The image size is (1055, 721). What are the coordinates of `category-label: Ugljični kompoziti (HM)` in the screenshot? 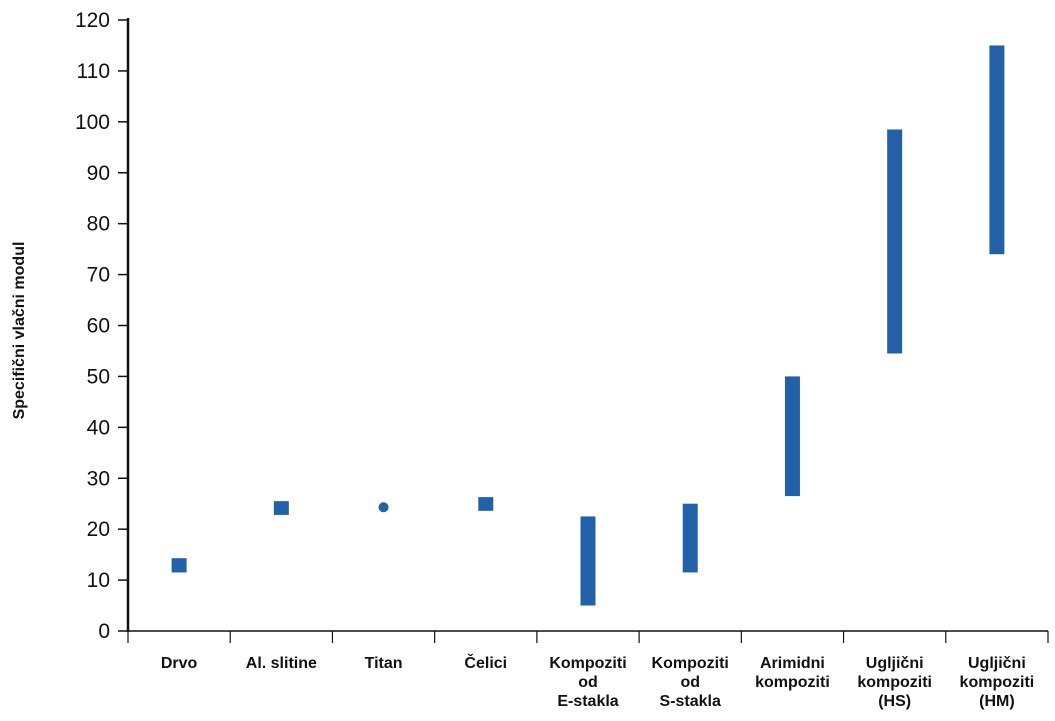 It's located at (997, 682).